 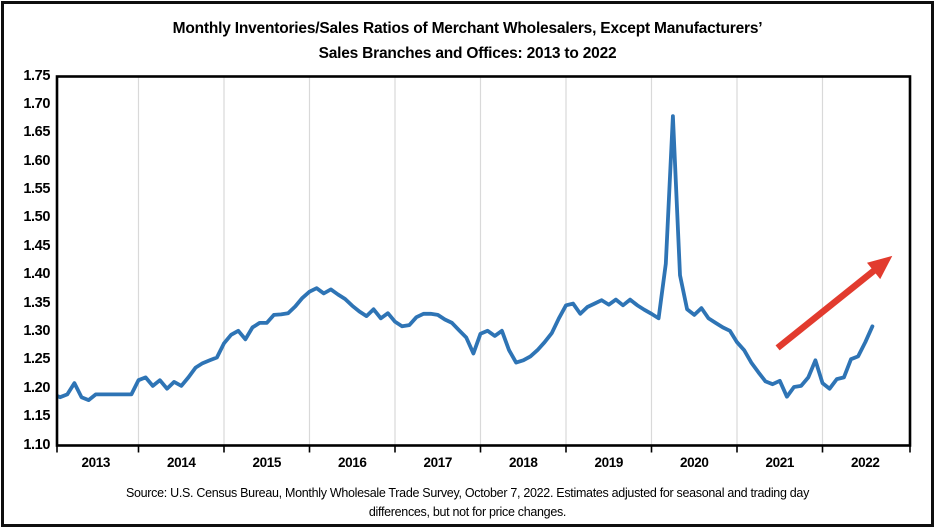 What do you see at coordinates (36, 387) in the screenshot?
I see `y-axis-tick-label: 1.20` at bounding box center [36, 387].